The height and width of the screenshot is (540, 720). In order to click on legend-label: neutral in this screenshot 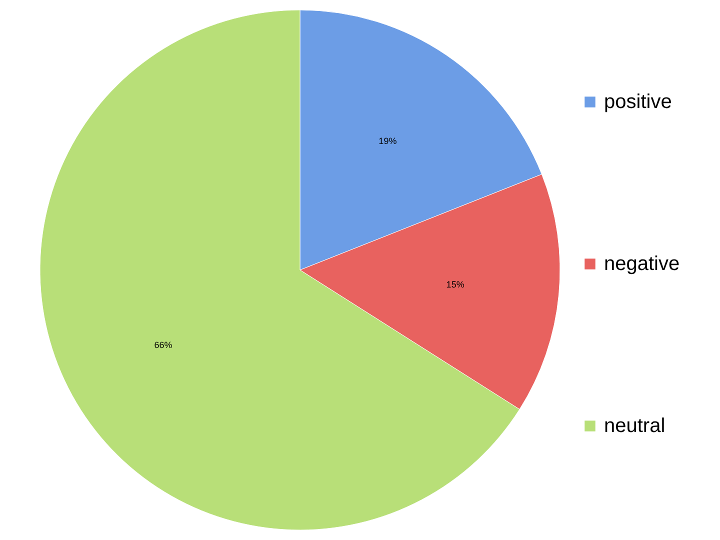, I will do `click(635, 426)`.